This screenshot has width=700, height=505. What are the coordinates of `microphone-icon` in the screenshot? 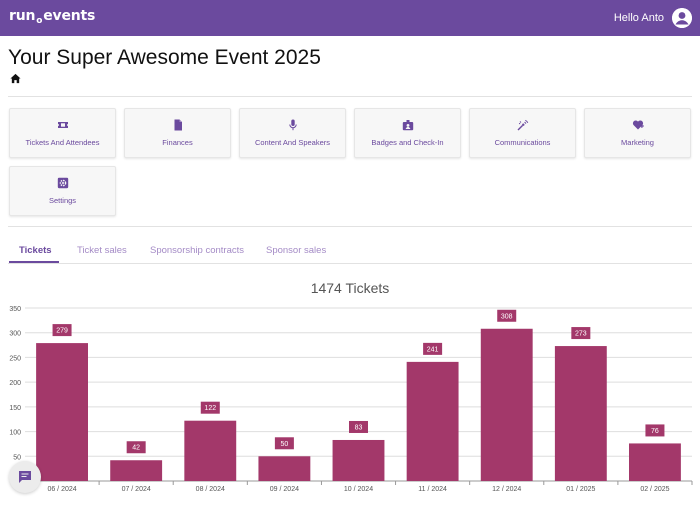 It's located at (292, 125).